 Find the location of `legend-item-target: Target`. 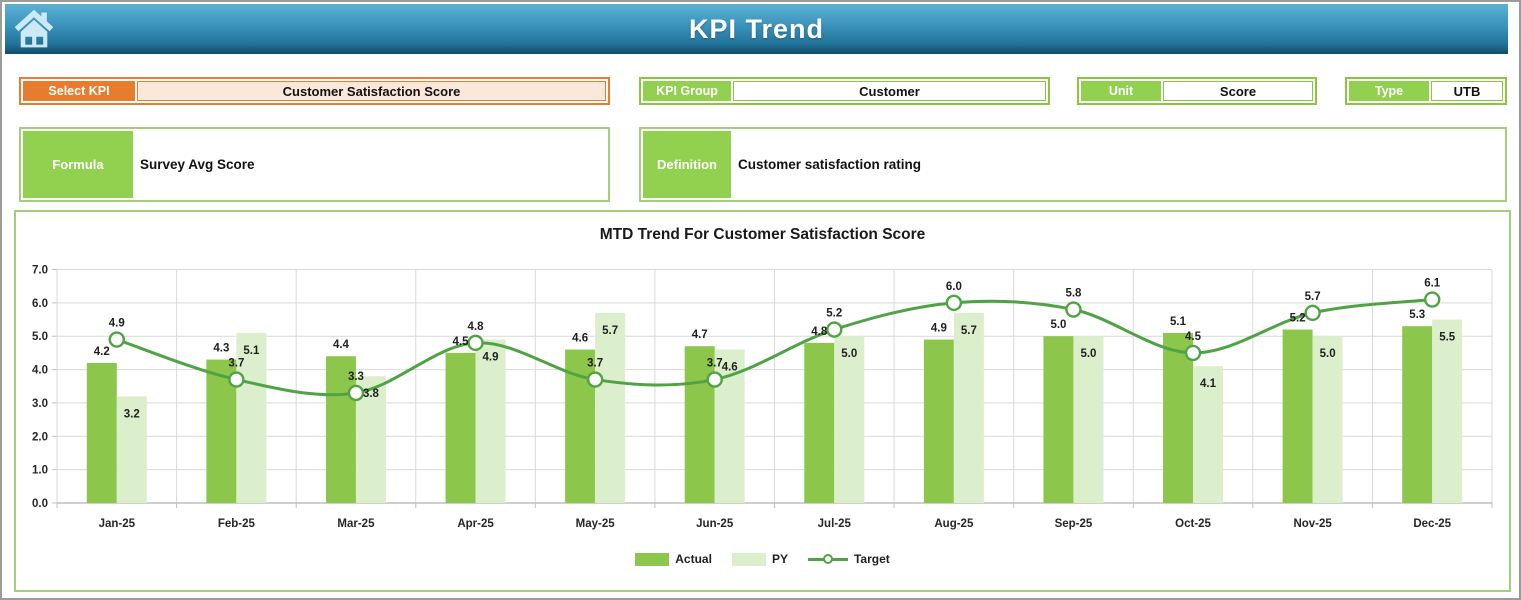

legend-item-target: Target is located at coordinates (848, 559).